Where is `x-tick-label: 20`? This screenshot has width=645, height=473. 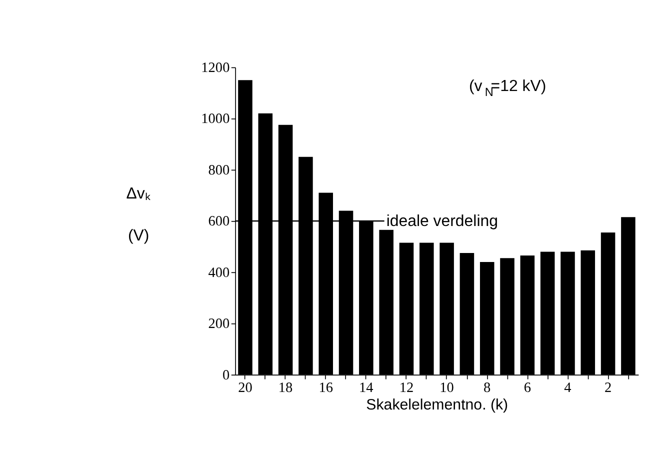
x-tick-label: 20 is located at coordinates (245, 388).